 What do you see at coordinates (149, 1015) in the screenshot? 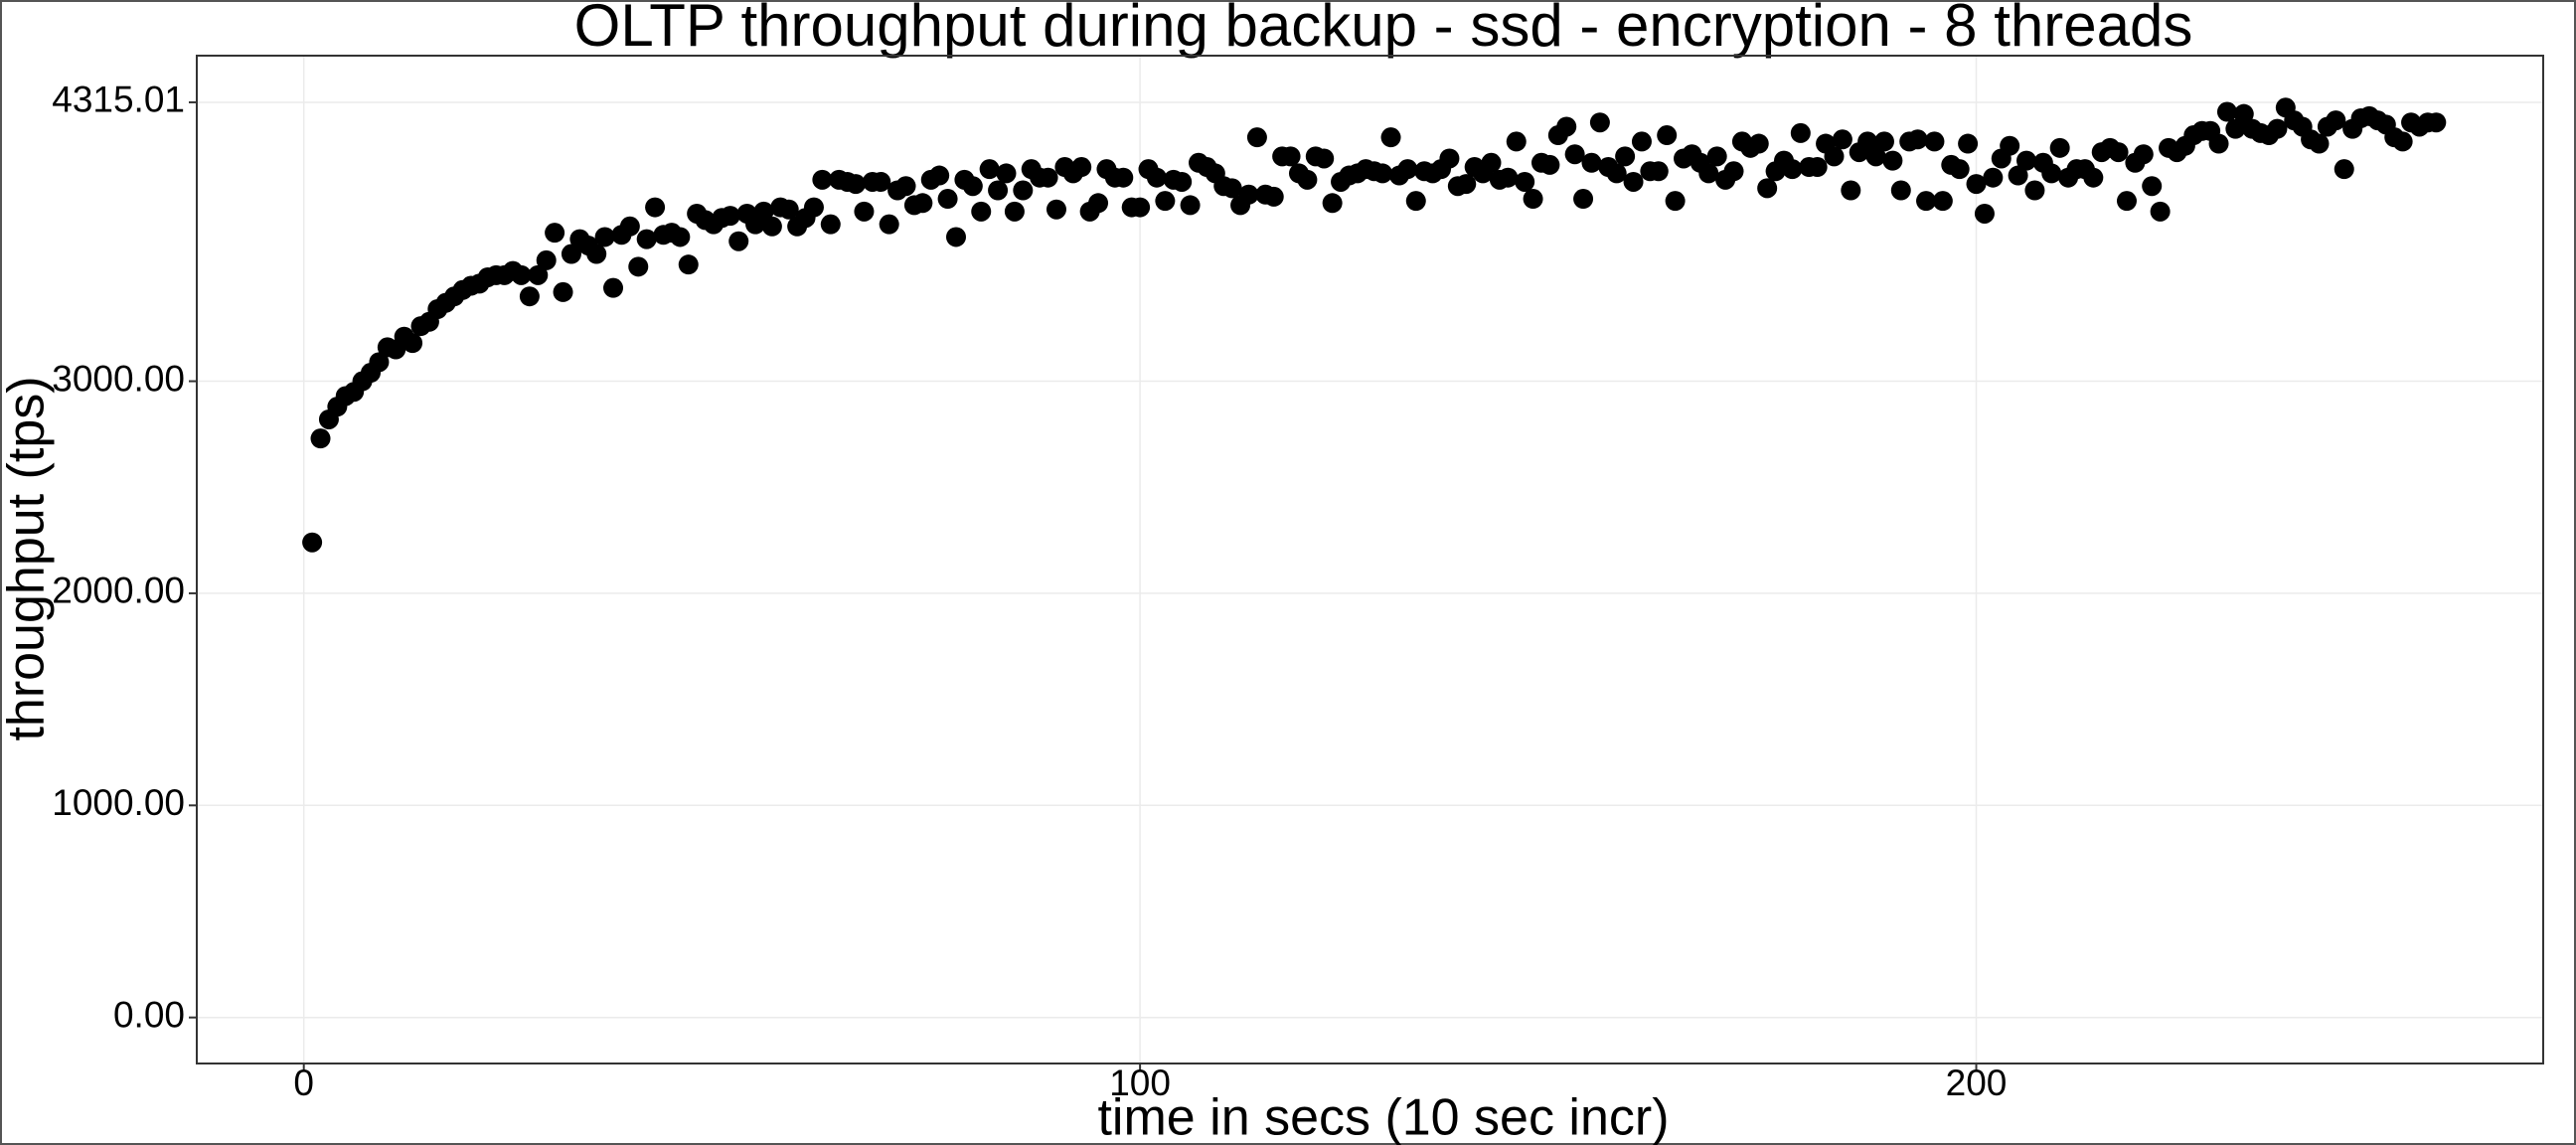
I see `y-tick-label: 0.00` at bounding box center [149, 1015].